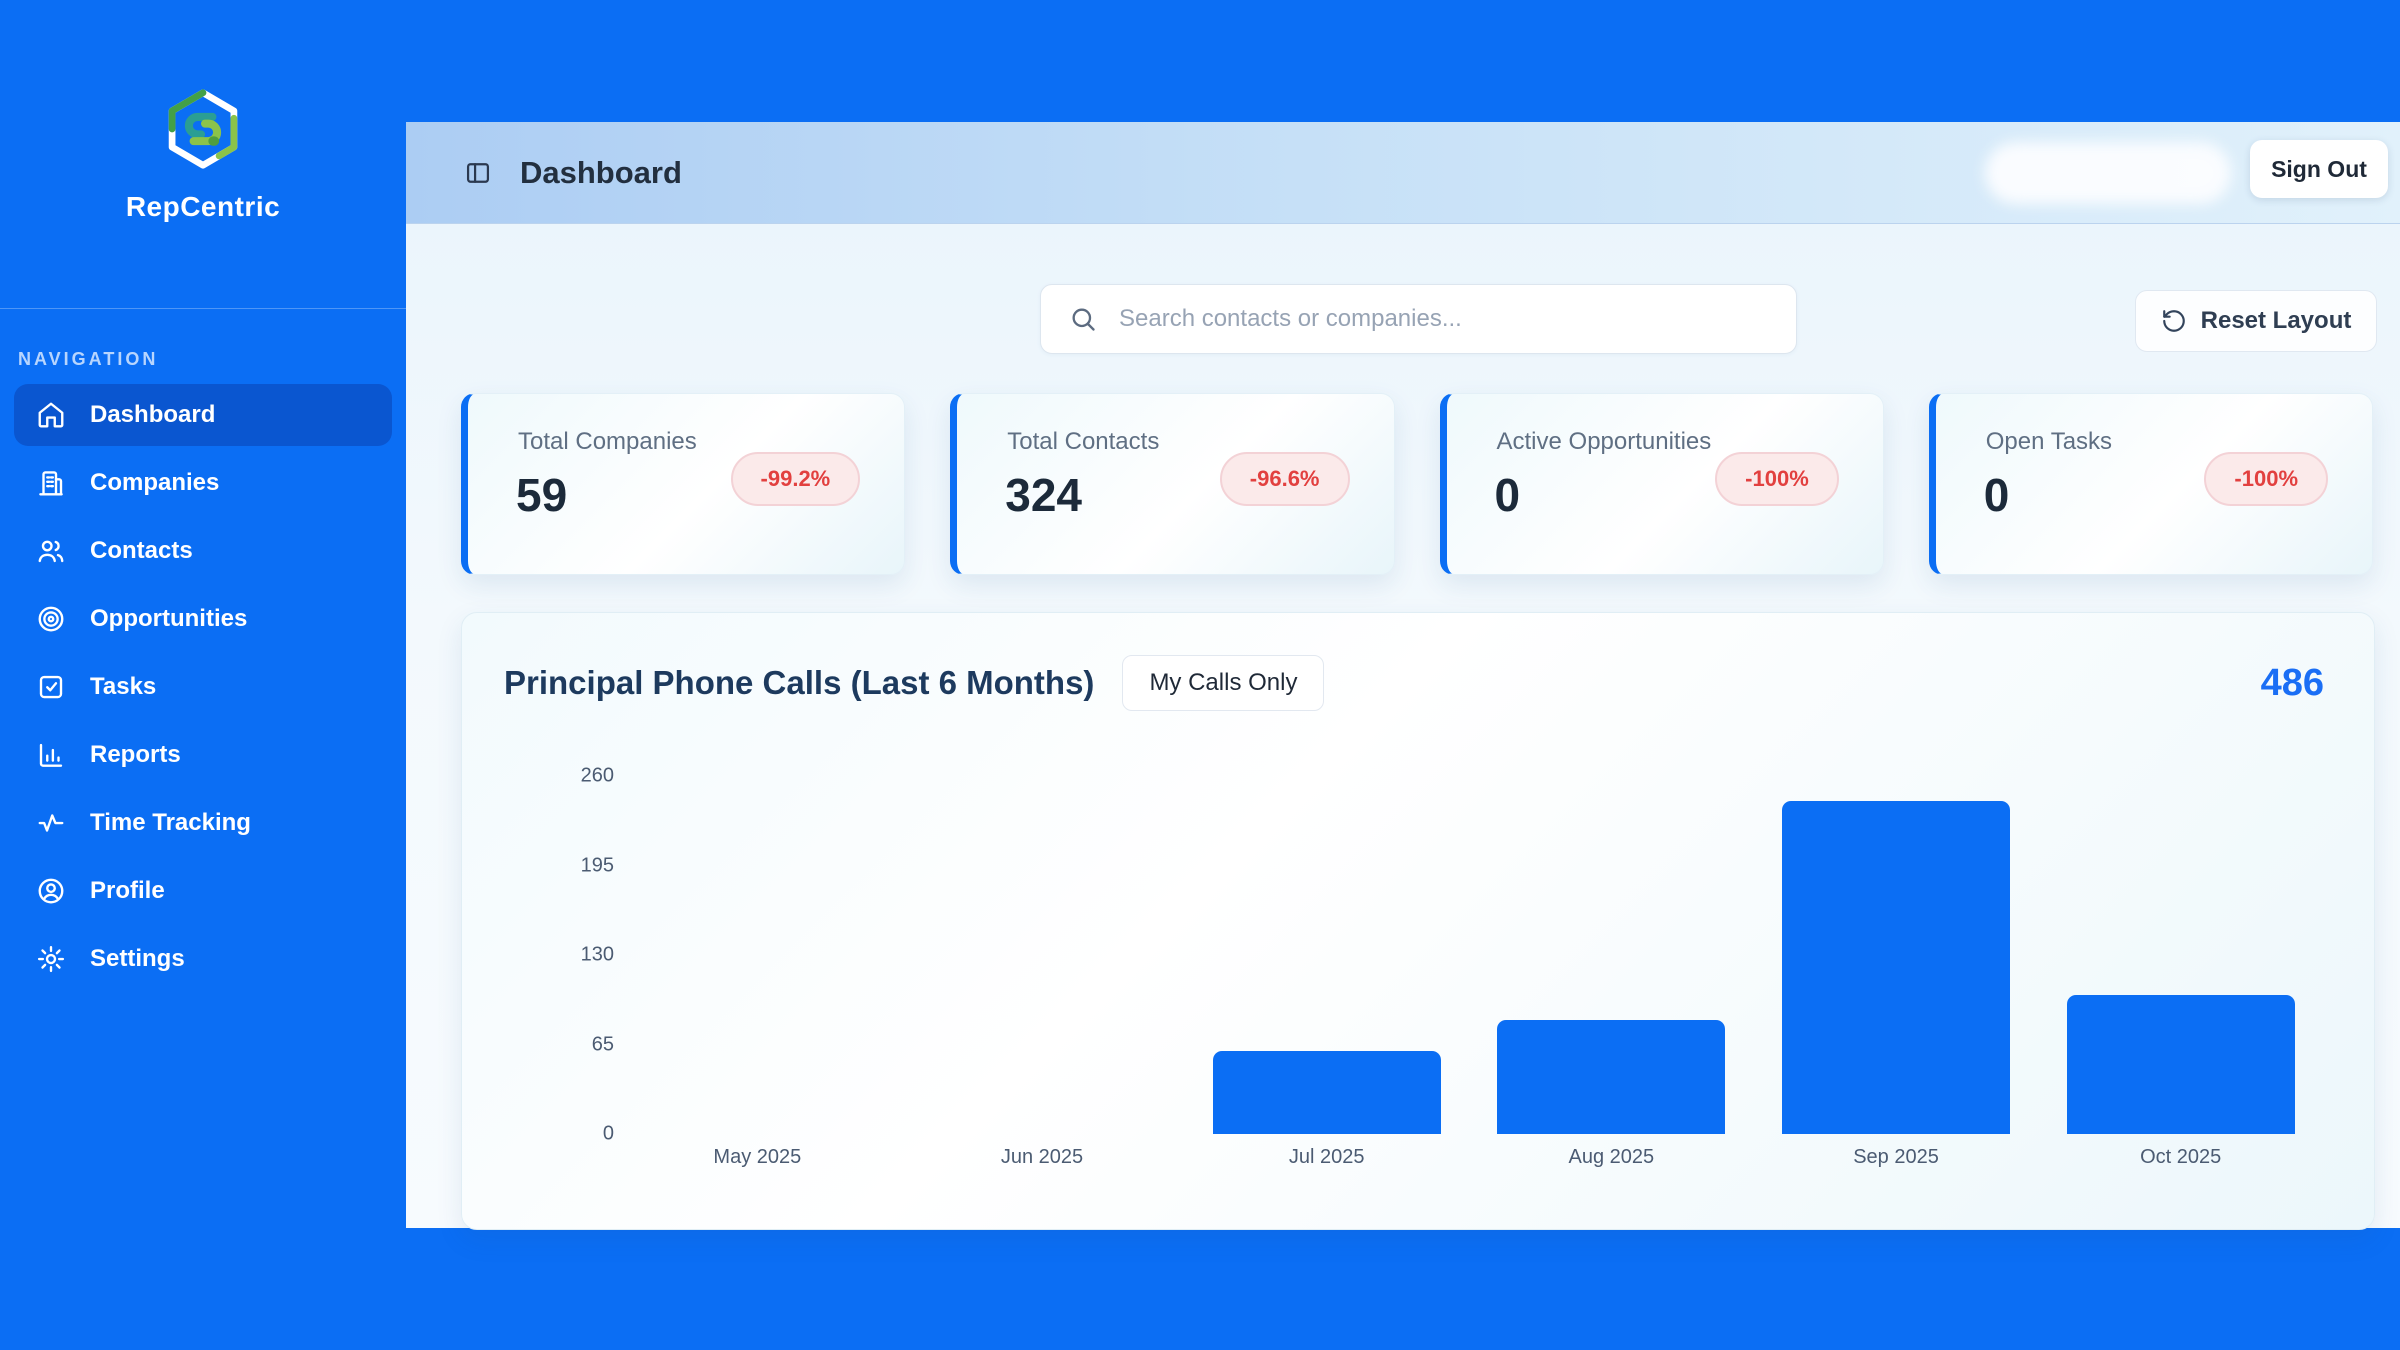 The image size is (2400, 1350). Describe the element at coordinates (88, 359) in the screenshot. I see `nav-section-label: NAVIGATION` at that location.